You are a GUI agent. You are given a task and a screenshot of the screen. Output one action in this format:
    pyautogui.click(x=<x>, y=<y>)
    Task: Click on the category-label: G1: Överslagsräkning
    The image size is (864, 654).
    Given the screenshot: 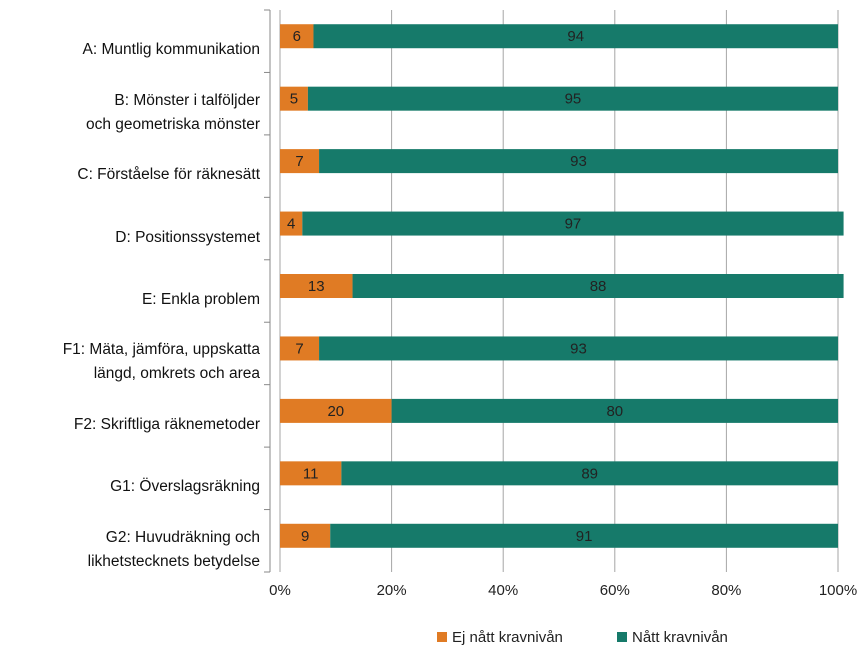 What is the action you would take?
    pyautogui.click(x=185, y=487)
    